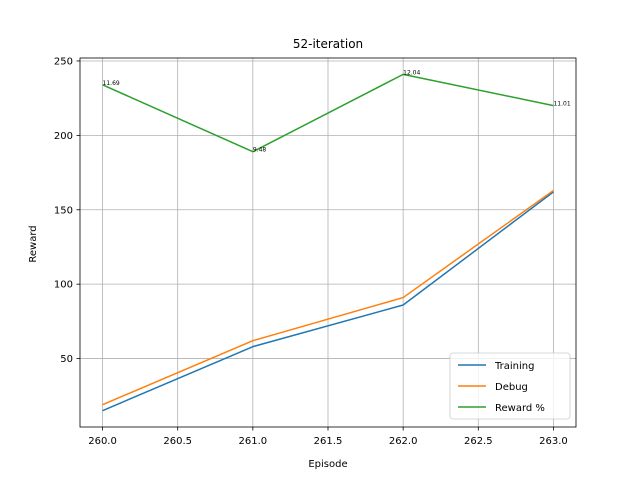 This screenshot has width=640, height=480. Describe the element at coordinates (328, 113) in the screenshot. I see `reward-series-line` at that location.